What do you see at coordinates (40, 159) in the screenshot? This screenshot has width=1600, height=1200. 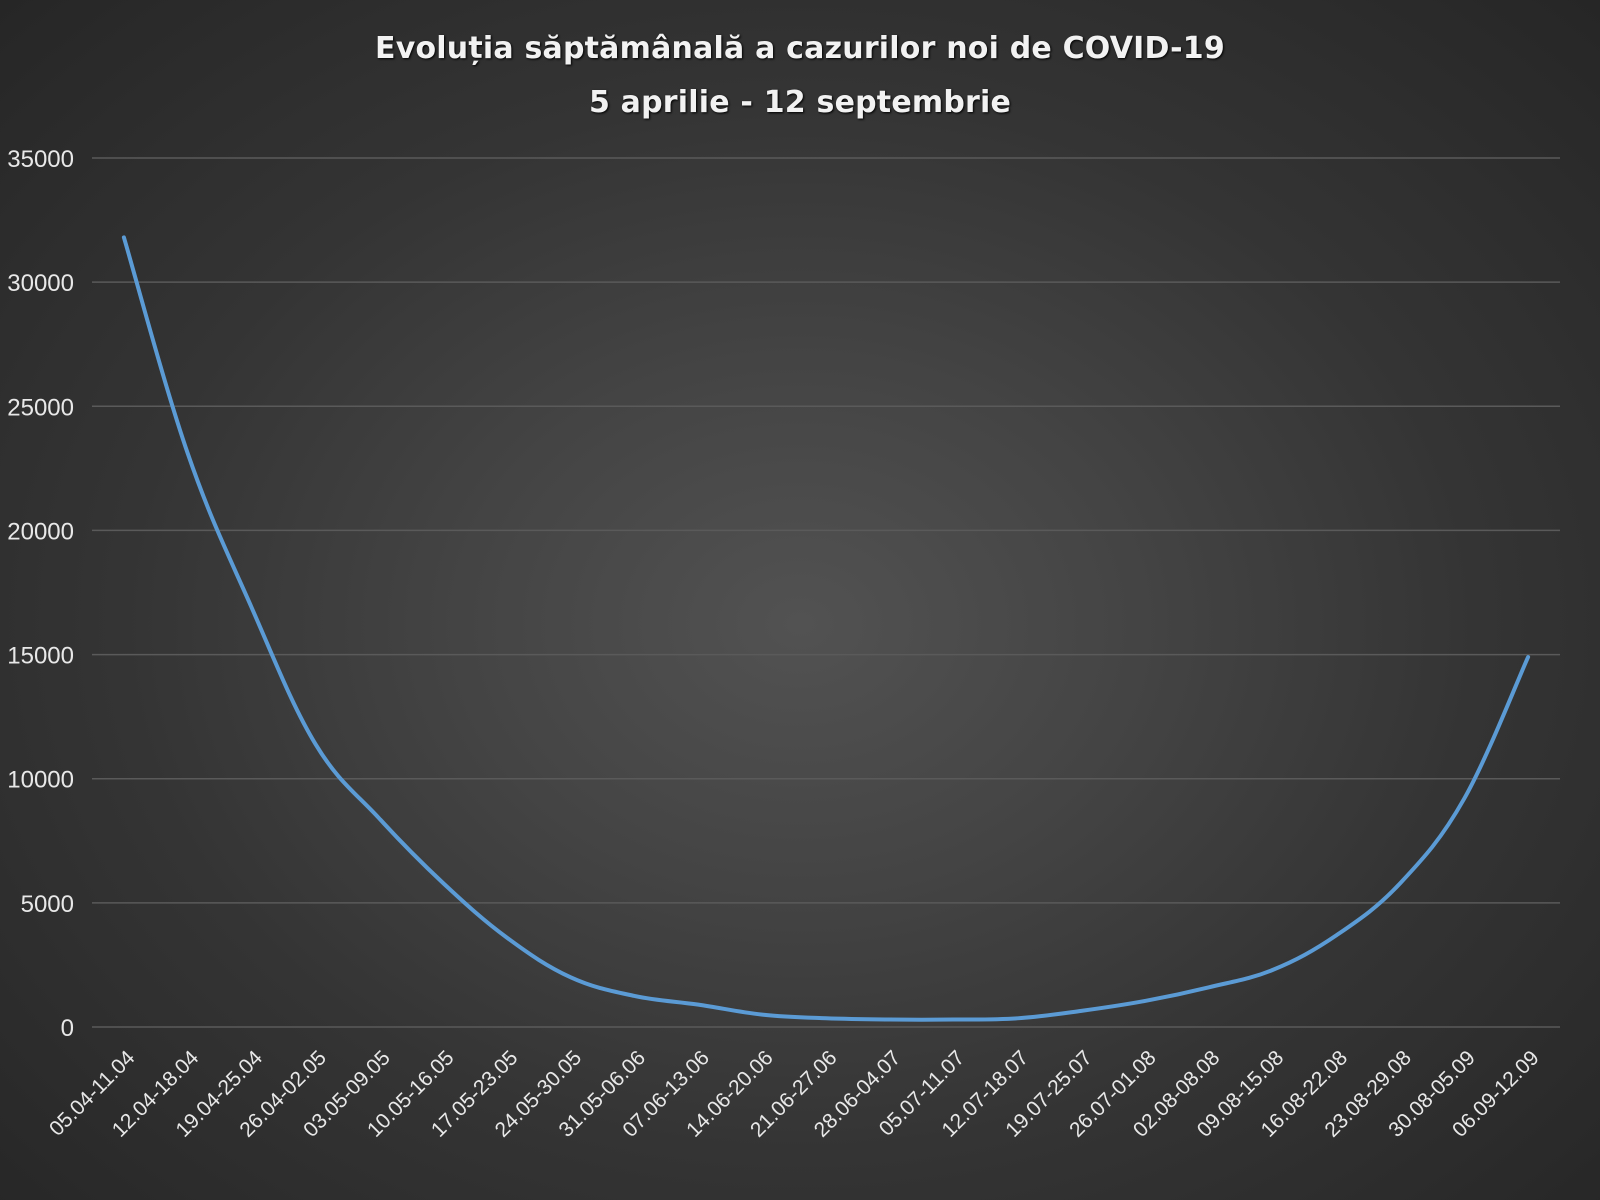 I see `y-tick-label: 35000` at bounding box center [40, 159].